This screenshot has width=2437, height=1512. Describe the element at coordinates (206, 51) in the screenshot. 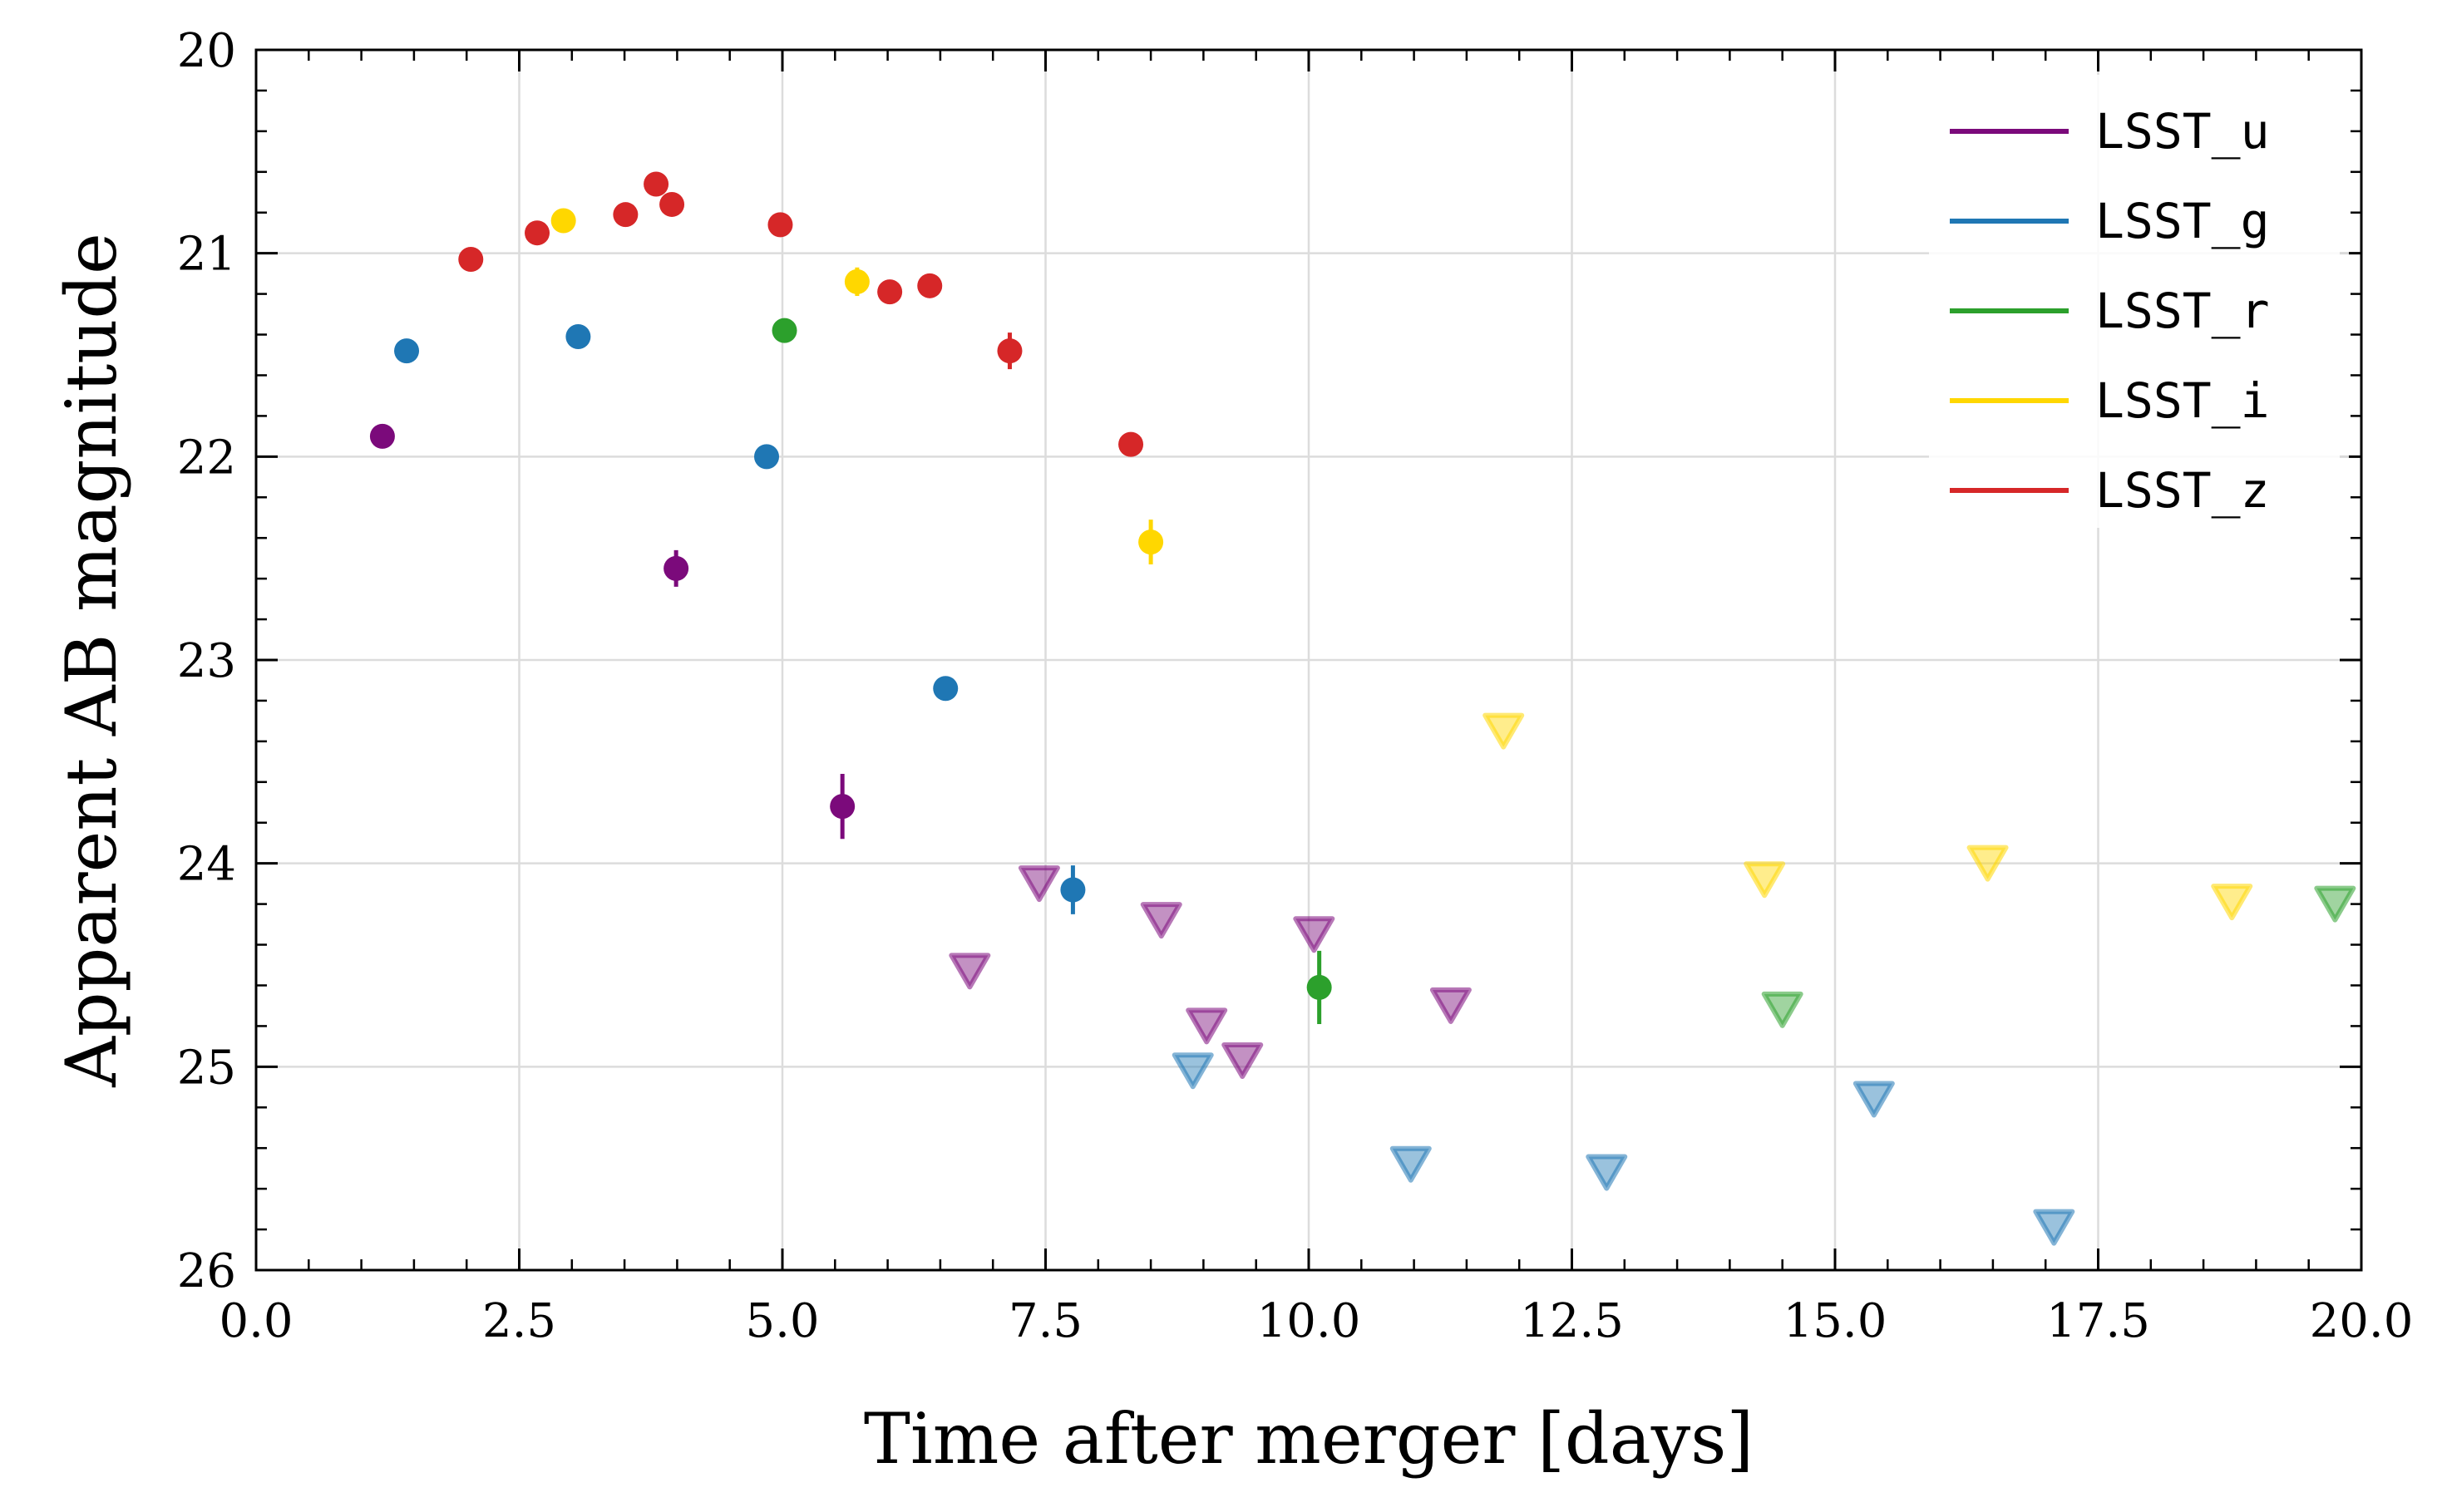

I see `y-tick-label: 20` at that location.